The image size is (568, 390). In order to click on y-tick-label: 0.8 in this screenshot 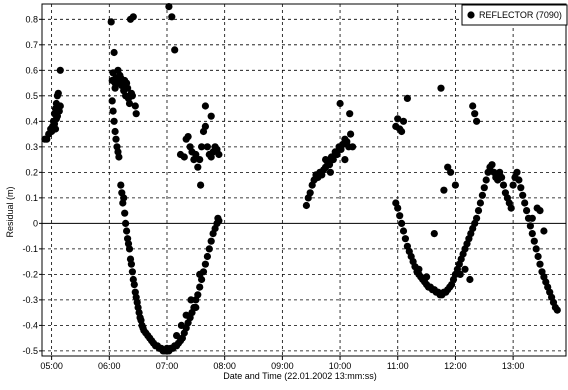, I will do `click(31, 19)`.